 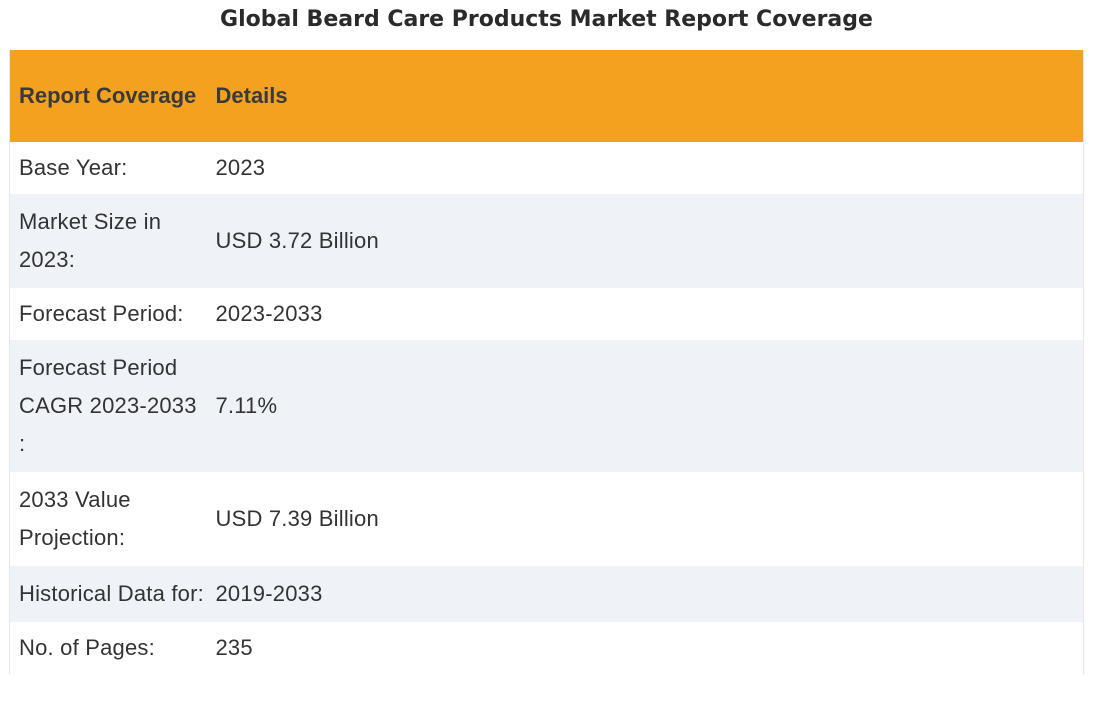 I want to click on row-label: Forecast Period:, so click(x=101, y=313).